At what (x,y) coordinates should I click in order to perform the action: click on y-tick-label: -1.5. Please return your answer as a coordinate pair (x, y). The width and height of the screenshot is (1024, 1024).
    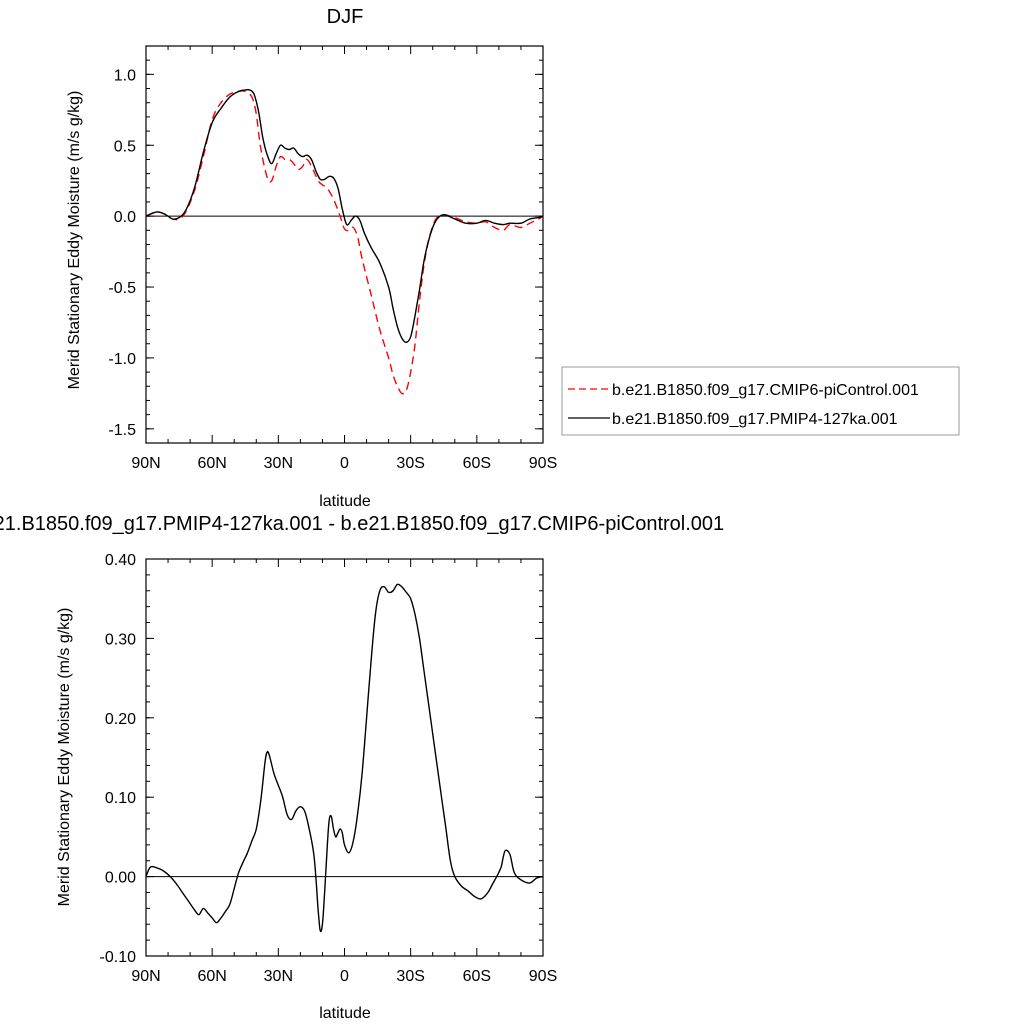
    Looking at the image, I should click on (122, 430).